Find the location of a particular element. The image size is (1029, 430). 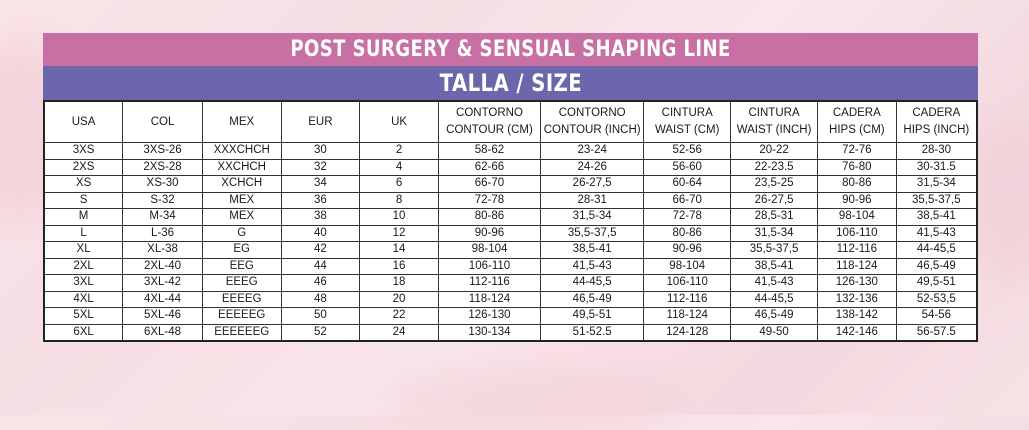

column-header: COL is located at coordinates (162, 121).